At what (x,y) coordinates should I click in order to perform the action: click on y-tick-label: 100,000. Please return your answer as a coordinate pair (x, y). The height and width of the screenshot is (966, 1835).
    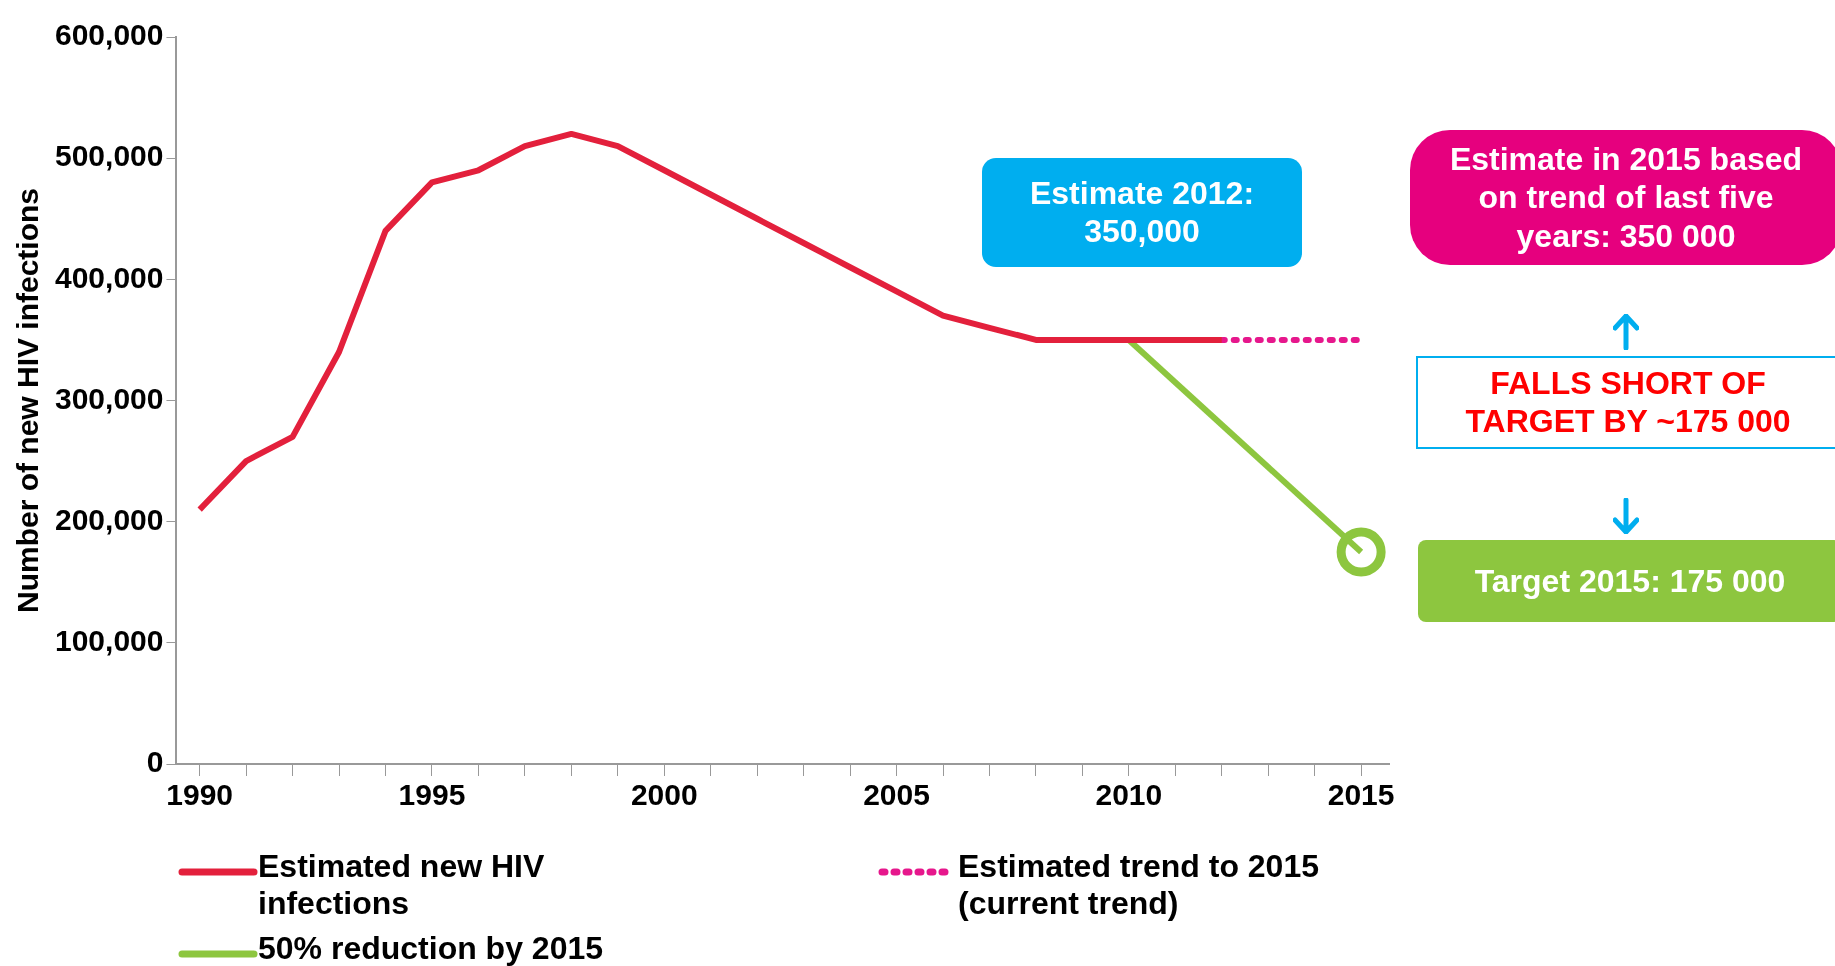
    Looking at the image, I should click on (109, 641).